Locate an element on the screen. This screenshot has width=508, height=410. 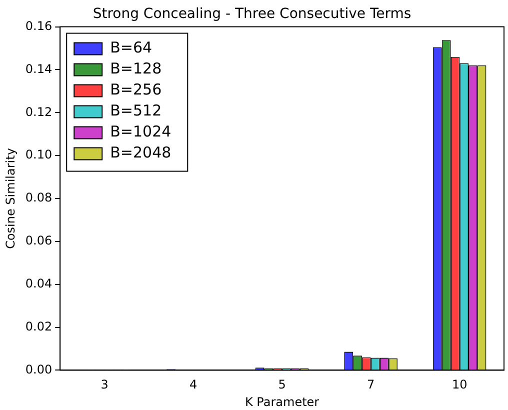
x-tick-label: 7 is located at coordinates (371, 385).